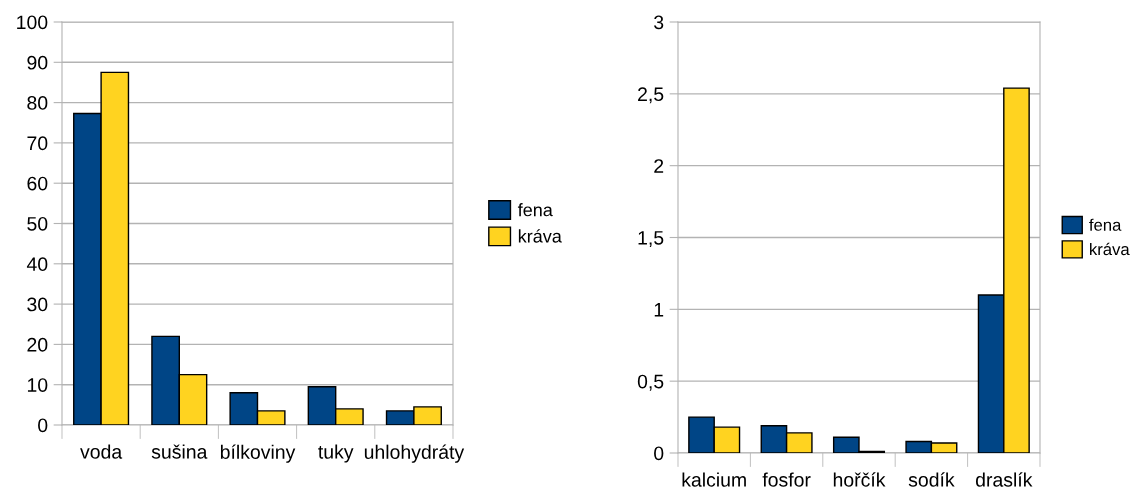 The height and width of the screenshot is (498, 1148). Describe the element at coordinates (651, 239) in the screenshot. I see `y-tick-label: 1,5` at that location.